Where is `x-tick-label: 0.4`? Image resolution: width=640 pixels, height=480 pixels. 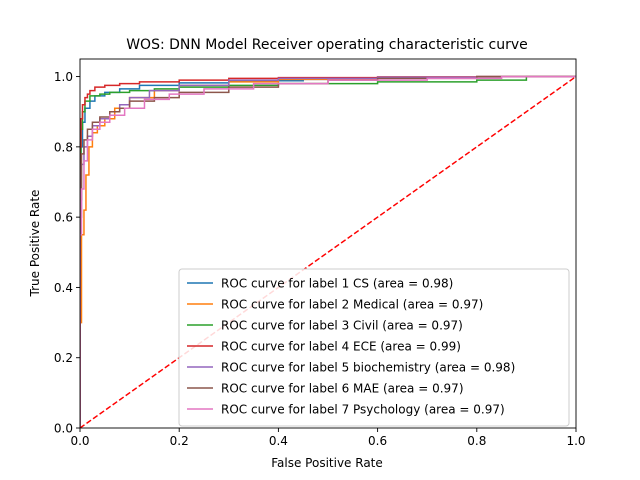 x-tick-label: 0.4 is located at coordinates (278, 441).